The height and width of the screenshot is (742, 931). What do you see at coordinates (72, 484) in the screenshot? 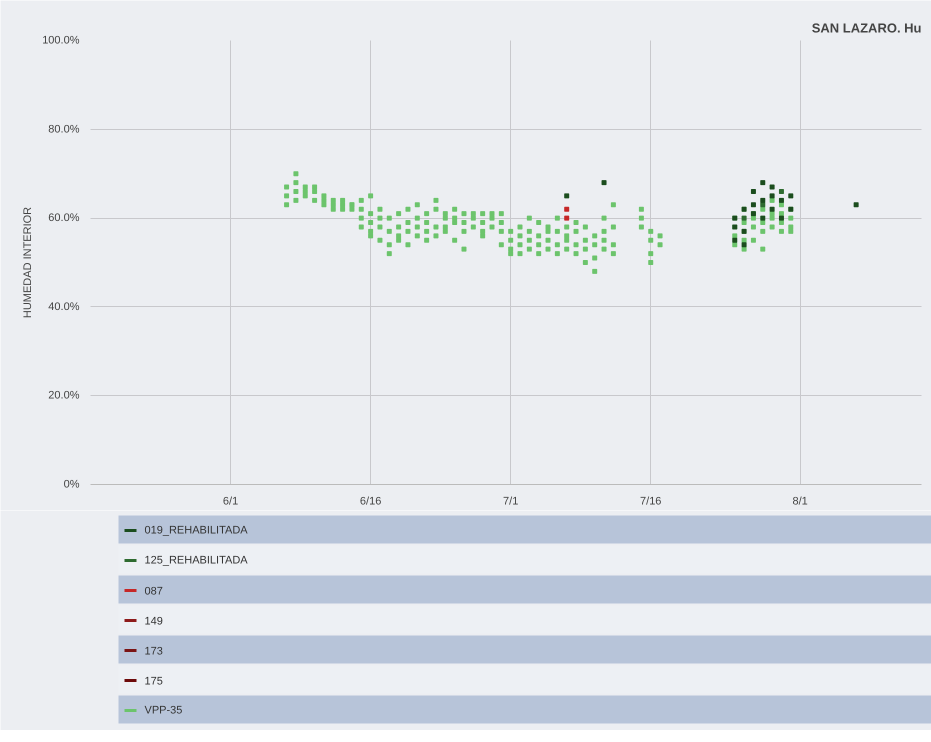
I see `y-tick-label: 0%` at bounding box center [72, 484].